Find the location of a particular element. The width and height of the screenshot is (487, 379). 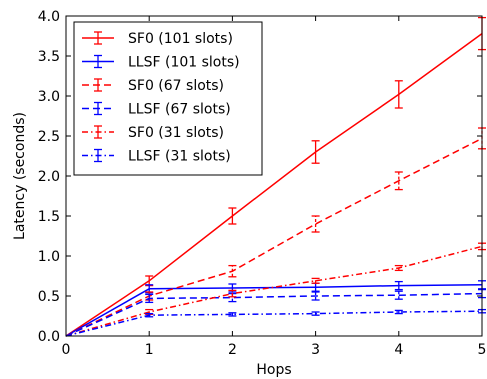

legend-label: SF0 (31 slots) is located at coordinates (176, 133).